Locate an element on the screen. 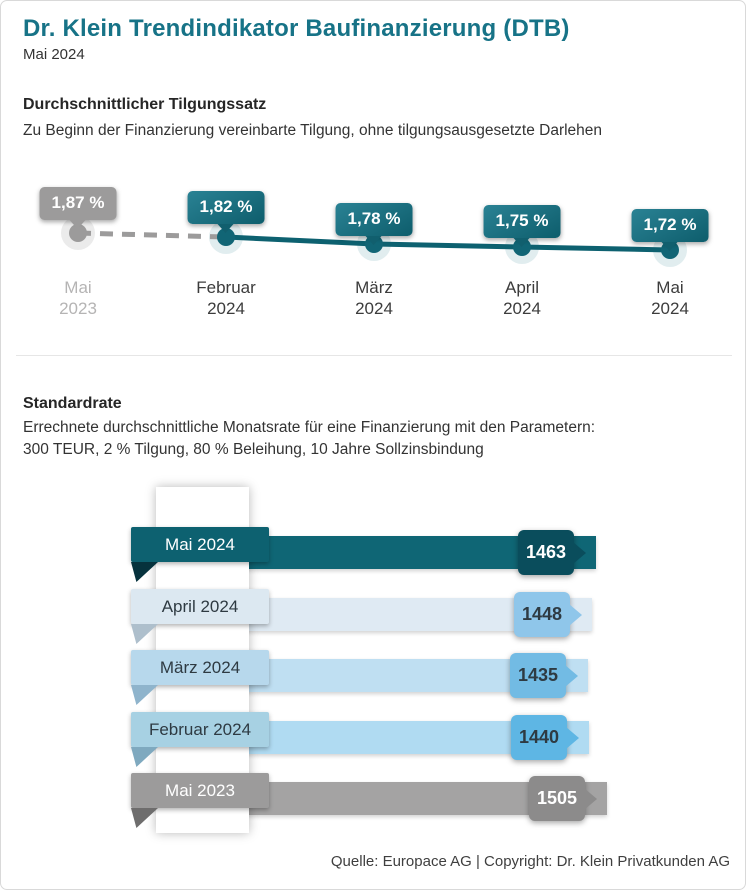 The width and height of the screenshot is (746, 890). tilgung-timeline-plot is located at coordinates (374, 241).